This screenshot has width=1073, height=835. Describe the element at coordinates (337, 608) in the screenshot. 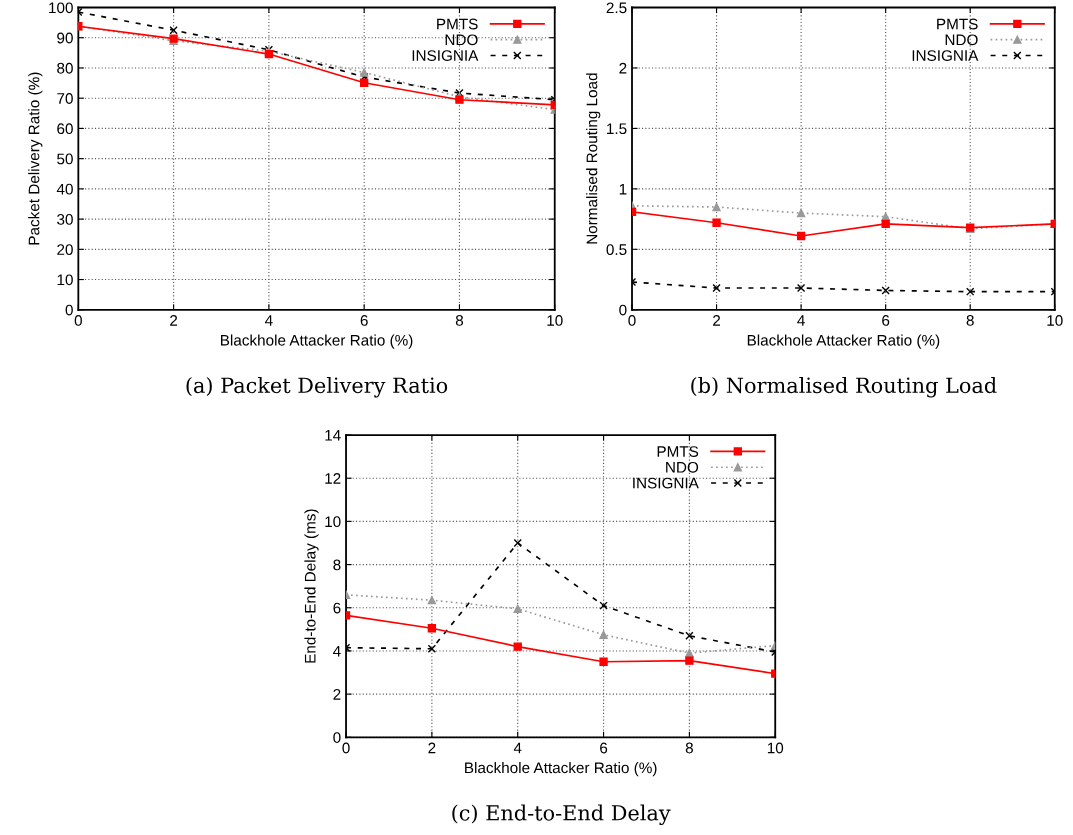

I see `y-tick-label: 6` at that location.